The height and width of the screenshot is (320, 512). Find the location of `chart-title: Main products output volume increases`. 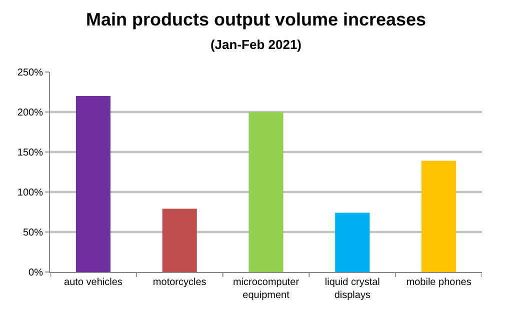

chart-title: Main products output volume increases is located at coordinates (256, 20).